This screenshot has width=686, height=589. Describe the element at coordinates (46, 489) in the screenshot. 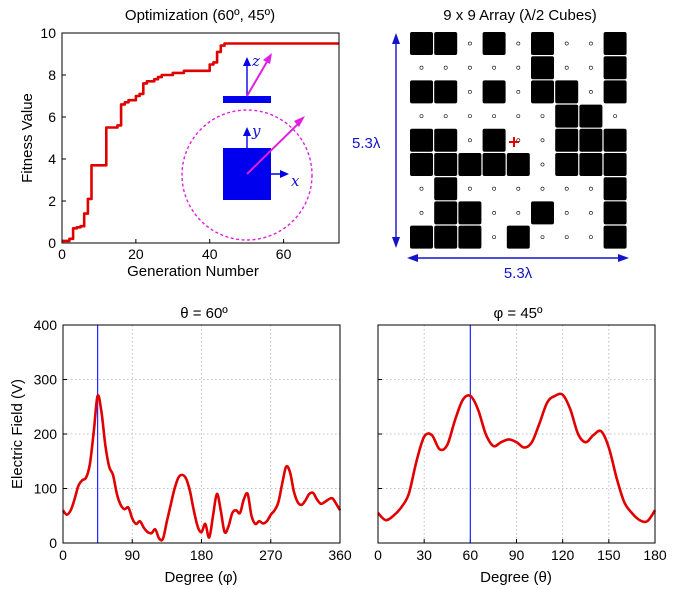

I see `ytick-label: 100` at that location.